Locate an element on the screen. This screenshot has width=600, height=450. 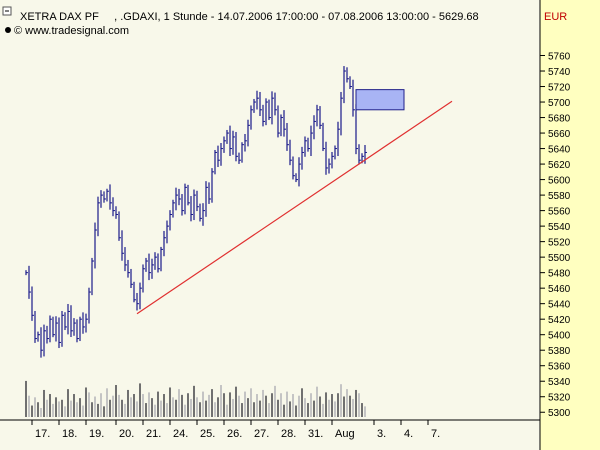
x-tick-label: 28. is located at coordinates (288, 434).